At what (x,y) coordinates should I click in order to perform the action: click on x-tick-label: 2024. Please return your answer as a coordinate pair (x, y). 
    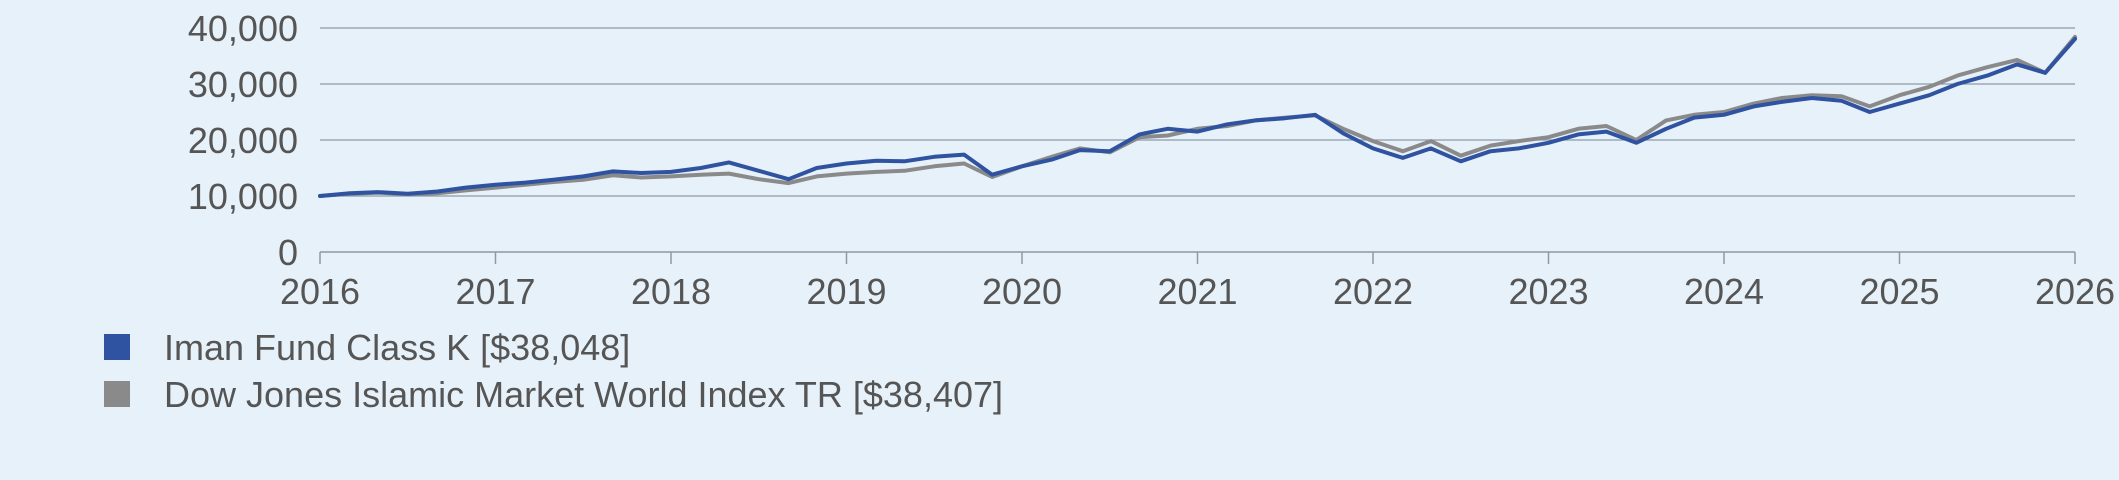
    Looking at the image, I should click on (1724, 291).